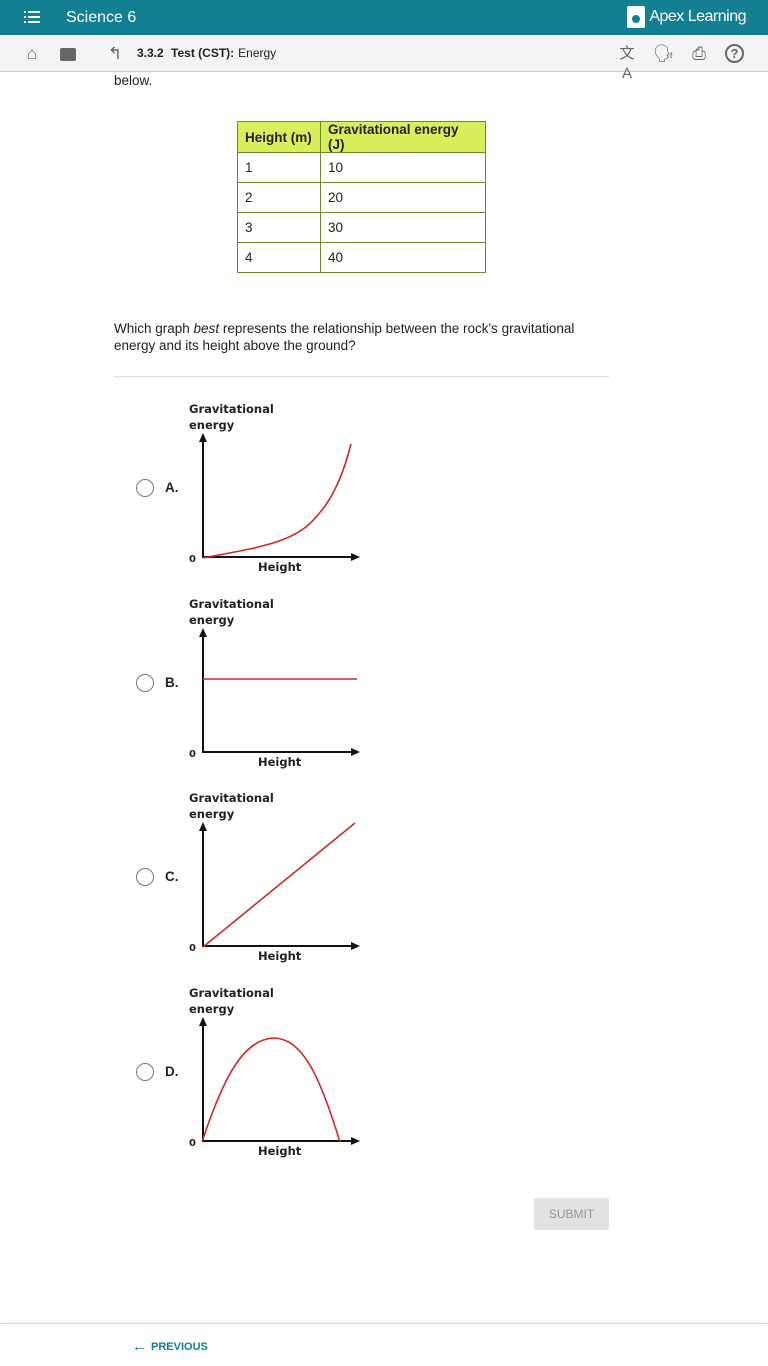 Image resolution: width=768 pixels, height=1366 pixels. Describe the element at coordinates (627, 63) in the screenshot. I see `translate-icon: 文A` at that location.